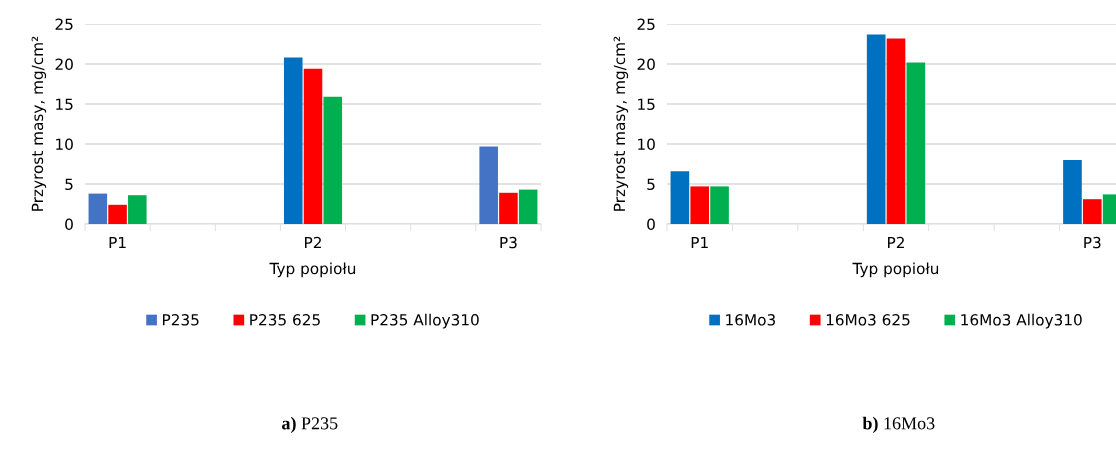  I want to click on legend-label: P235 625, so click(285, 320).